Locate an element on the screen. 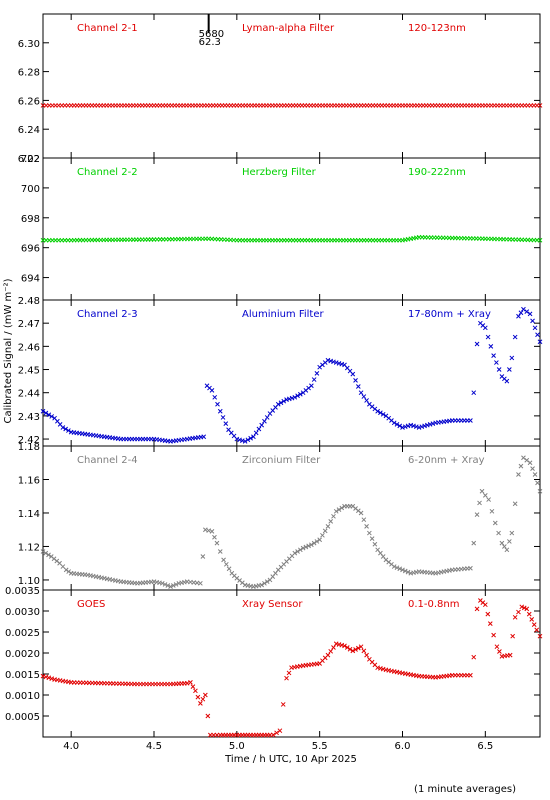  y-tick-label: 2.43 is located at coordinates (29, 417).